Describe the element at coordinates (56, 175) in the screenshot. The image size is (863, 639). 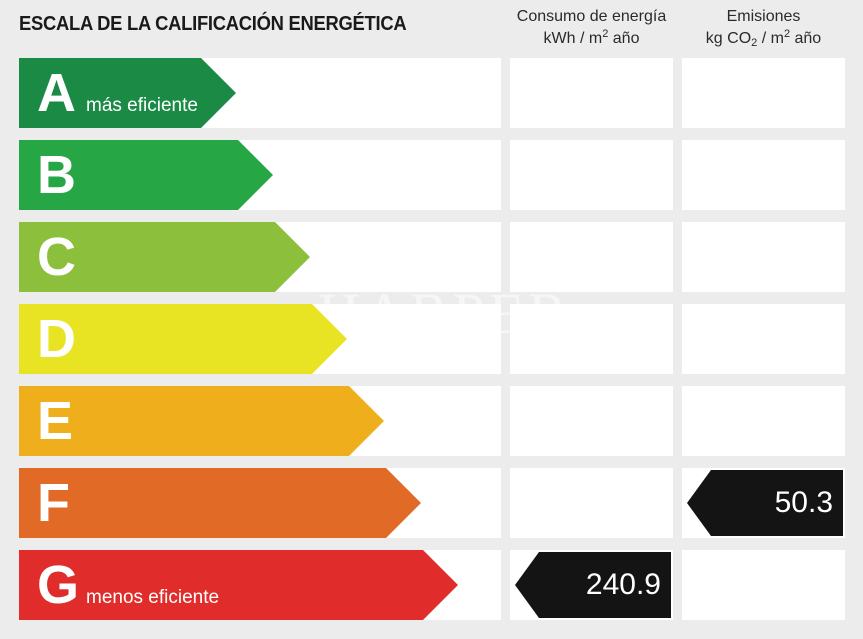
I see `rating-letter-b: B` at that location.